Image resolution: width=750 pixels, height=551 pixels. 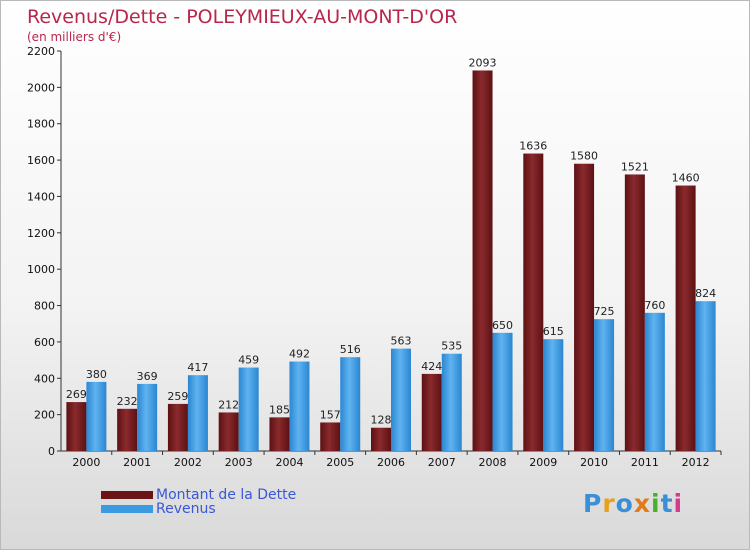 What do you see at coordinates (127, 495) in the screenshot?
I see `legend-swatch-dette` at bounding box center [127, 495].